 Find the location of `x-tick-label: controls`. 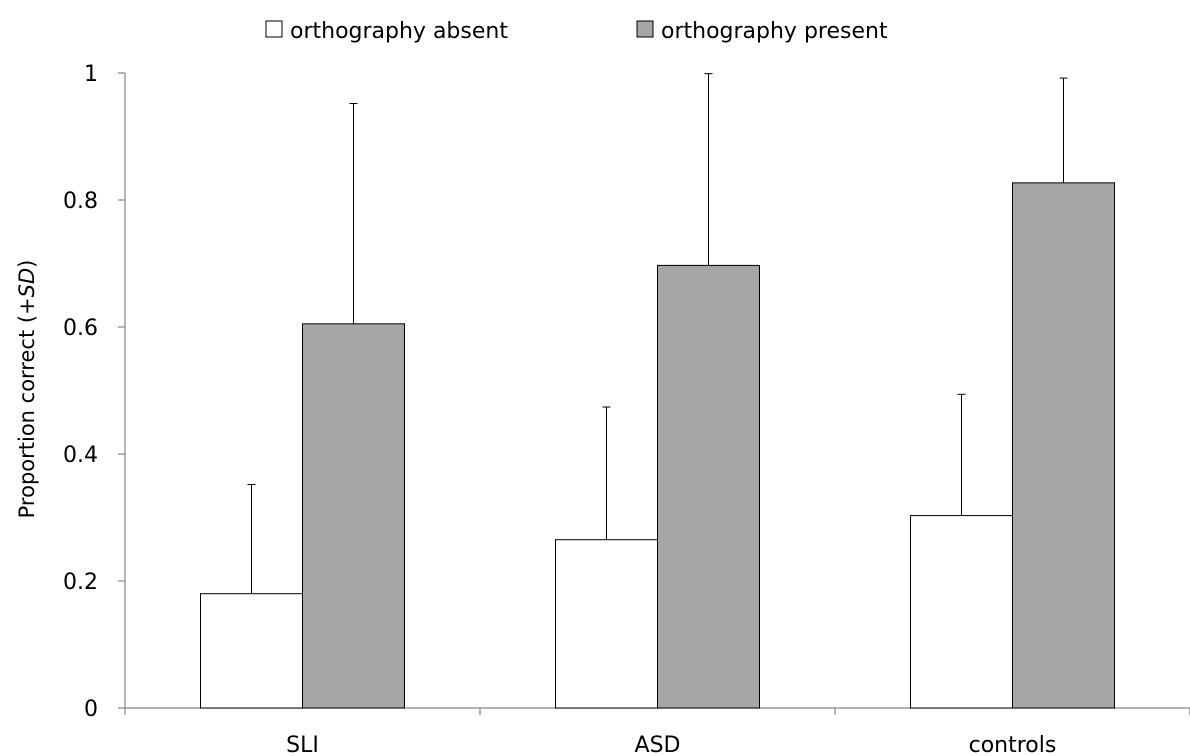

x-tick-label: controls is located at coordinates (1013, 744).